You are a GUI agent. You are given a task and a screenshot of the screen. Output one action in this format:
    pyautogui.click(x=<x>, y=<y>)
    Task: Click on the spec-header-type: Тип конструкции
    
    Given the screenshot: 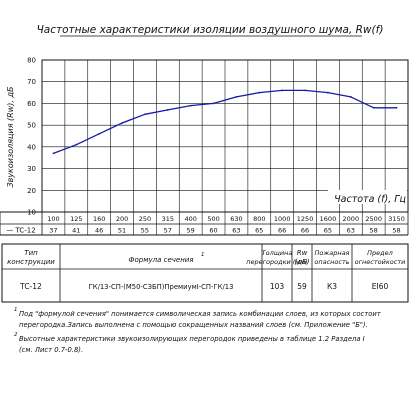 What is the action you would take?
    pyautogui.click(x=31, y=257)
    